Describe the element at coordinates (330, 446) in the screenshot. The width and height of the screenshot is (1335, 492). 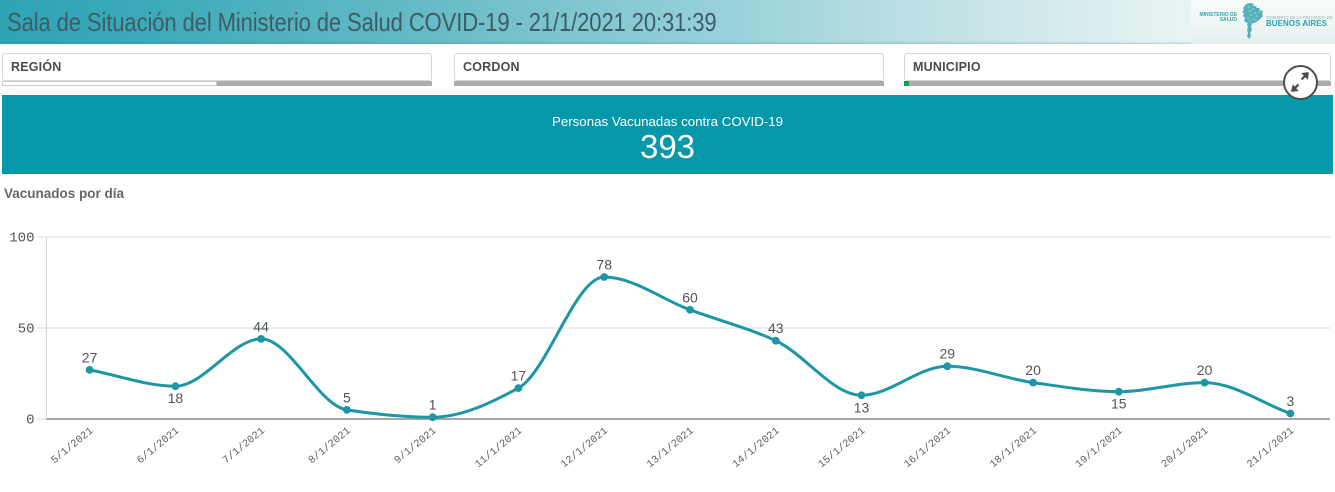
I see `svg-text: 8/1/2021` at that location.